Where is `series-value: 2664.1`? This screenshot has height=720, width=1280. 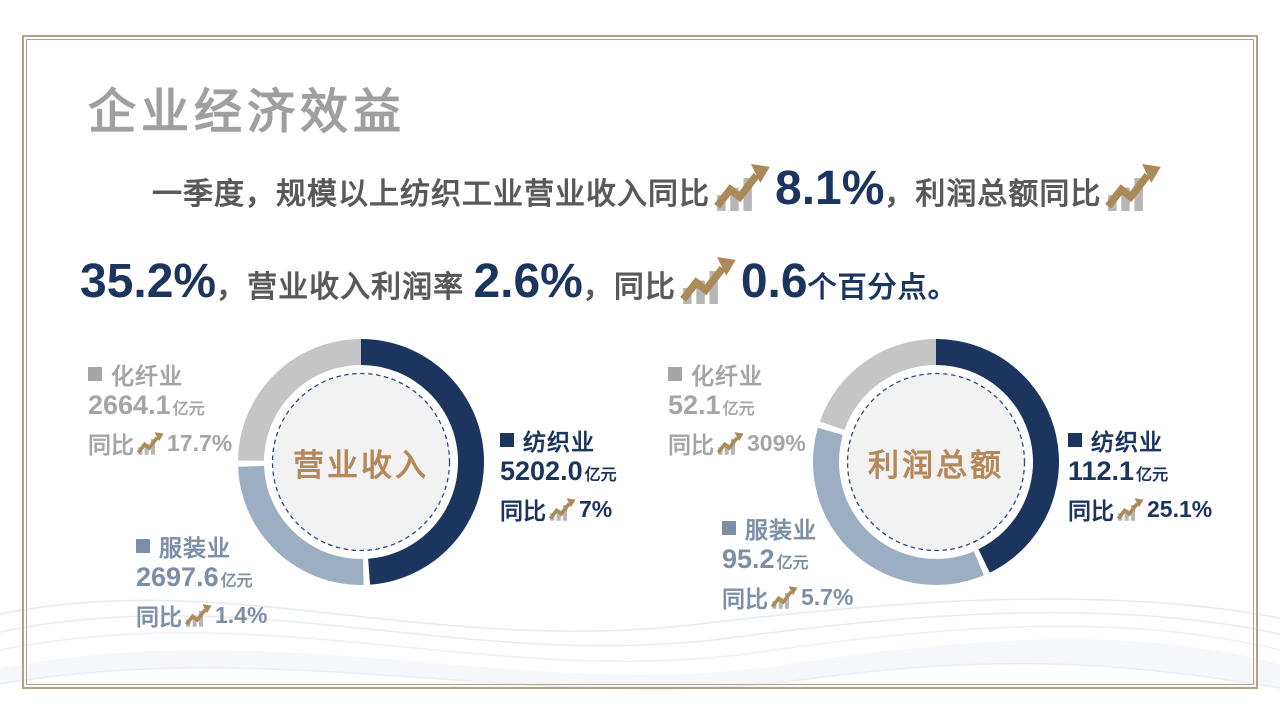
series-value: 2664.1 is located at coordinates (129, 405).